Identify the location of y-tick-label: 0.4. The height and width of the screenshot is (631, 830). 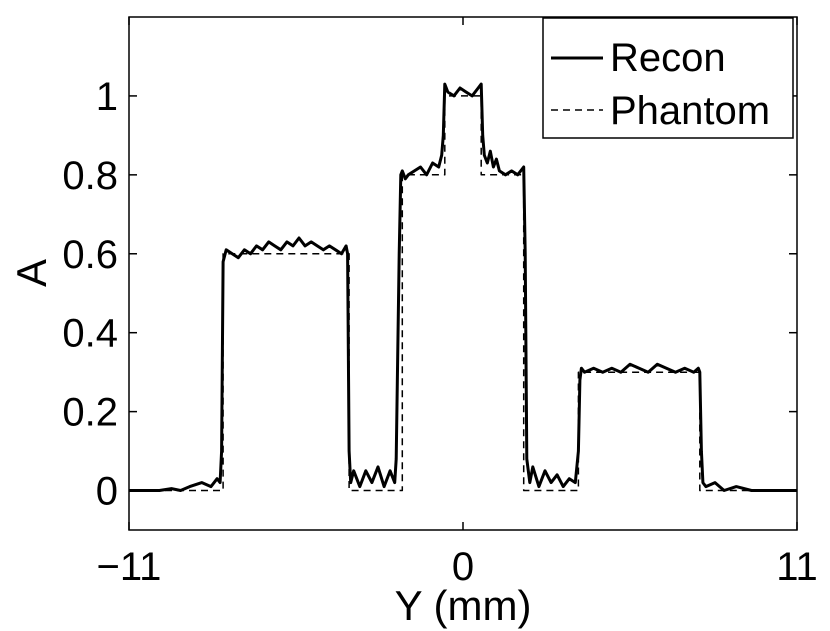
(90, 334).